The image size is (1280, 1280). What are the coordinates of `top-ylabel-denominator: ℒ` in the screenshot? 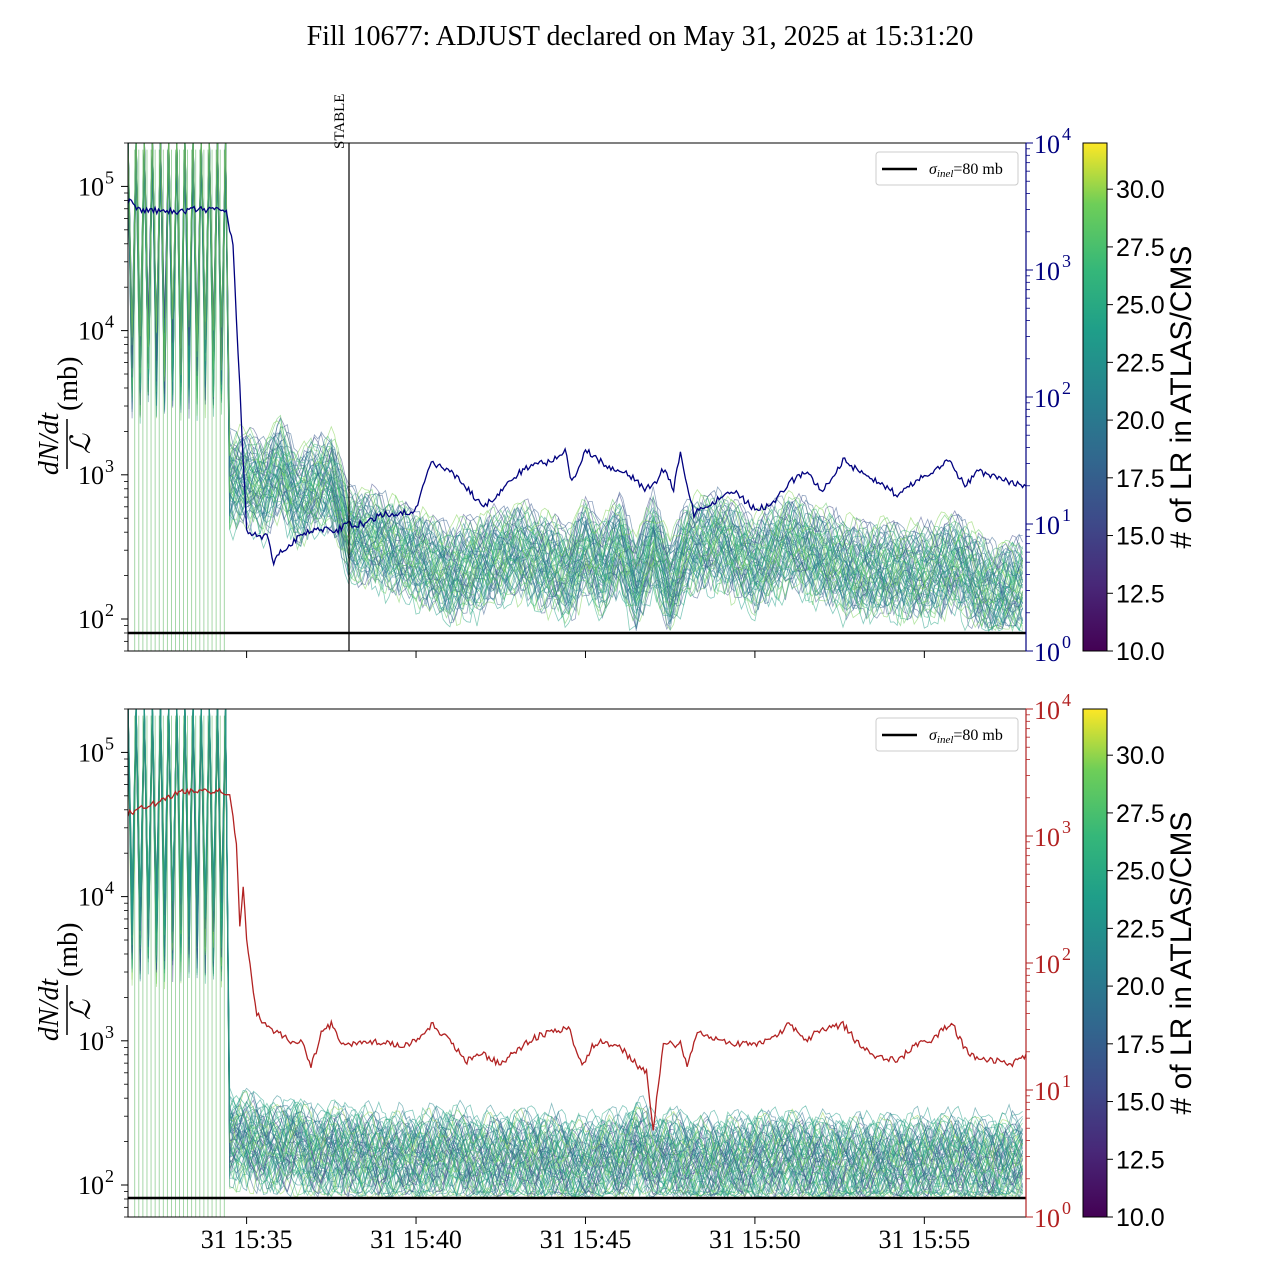 It's located at (81, 443).